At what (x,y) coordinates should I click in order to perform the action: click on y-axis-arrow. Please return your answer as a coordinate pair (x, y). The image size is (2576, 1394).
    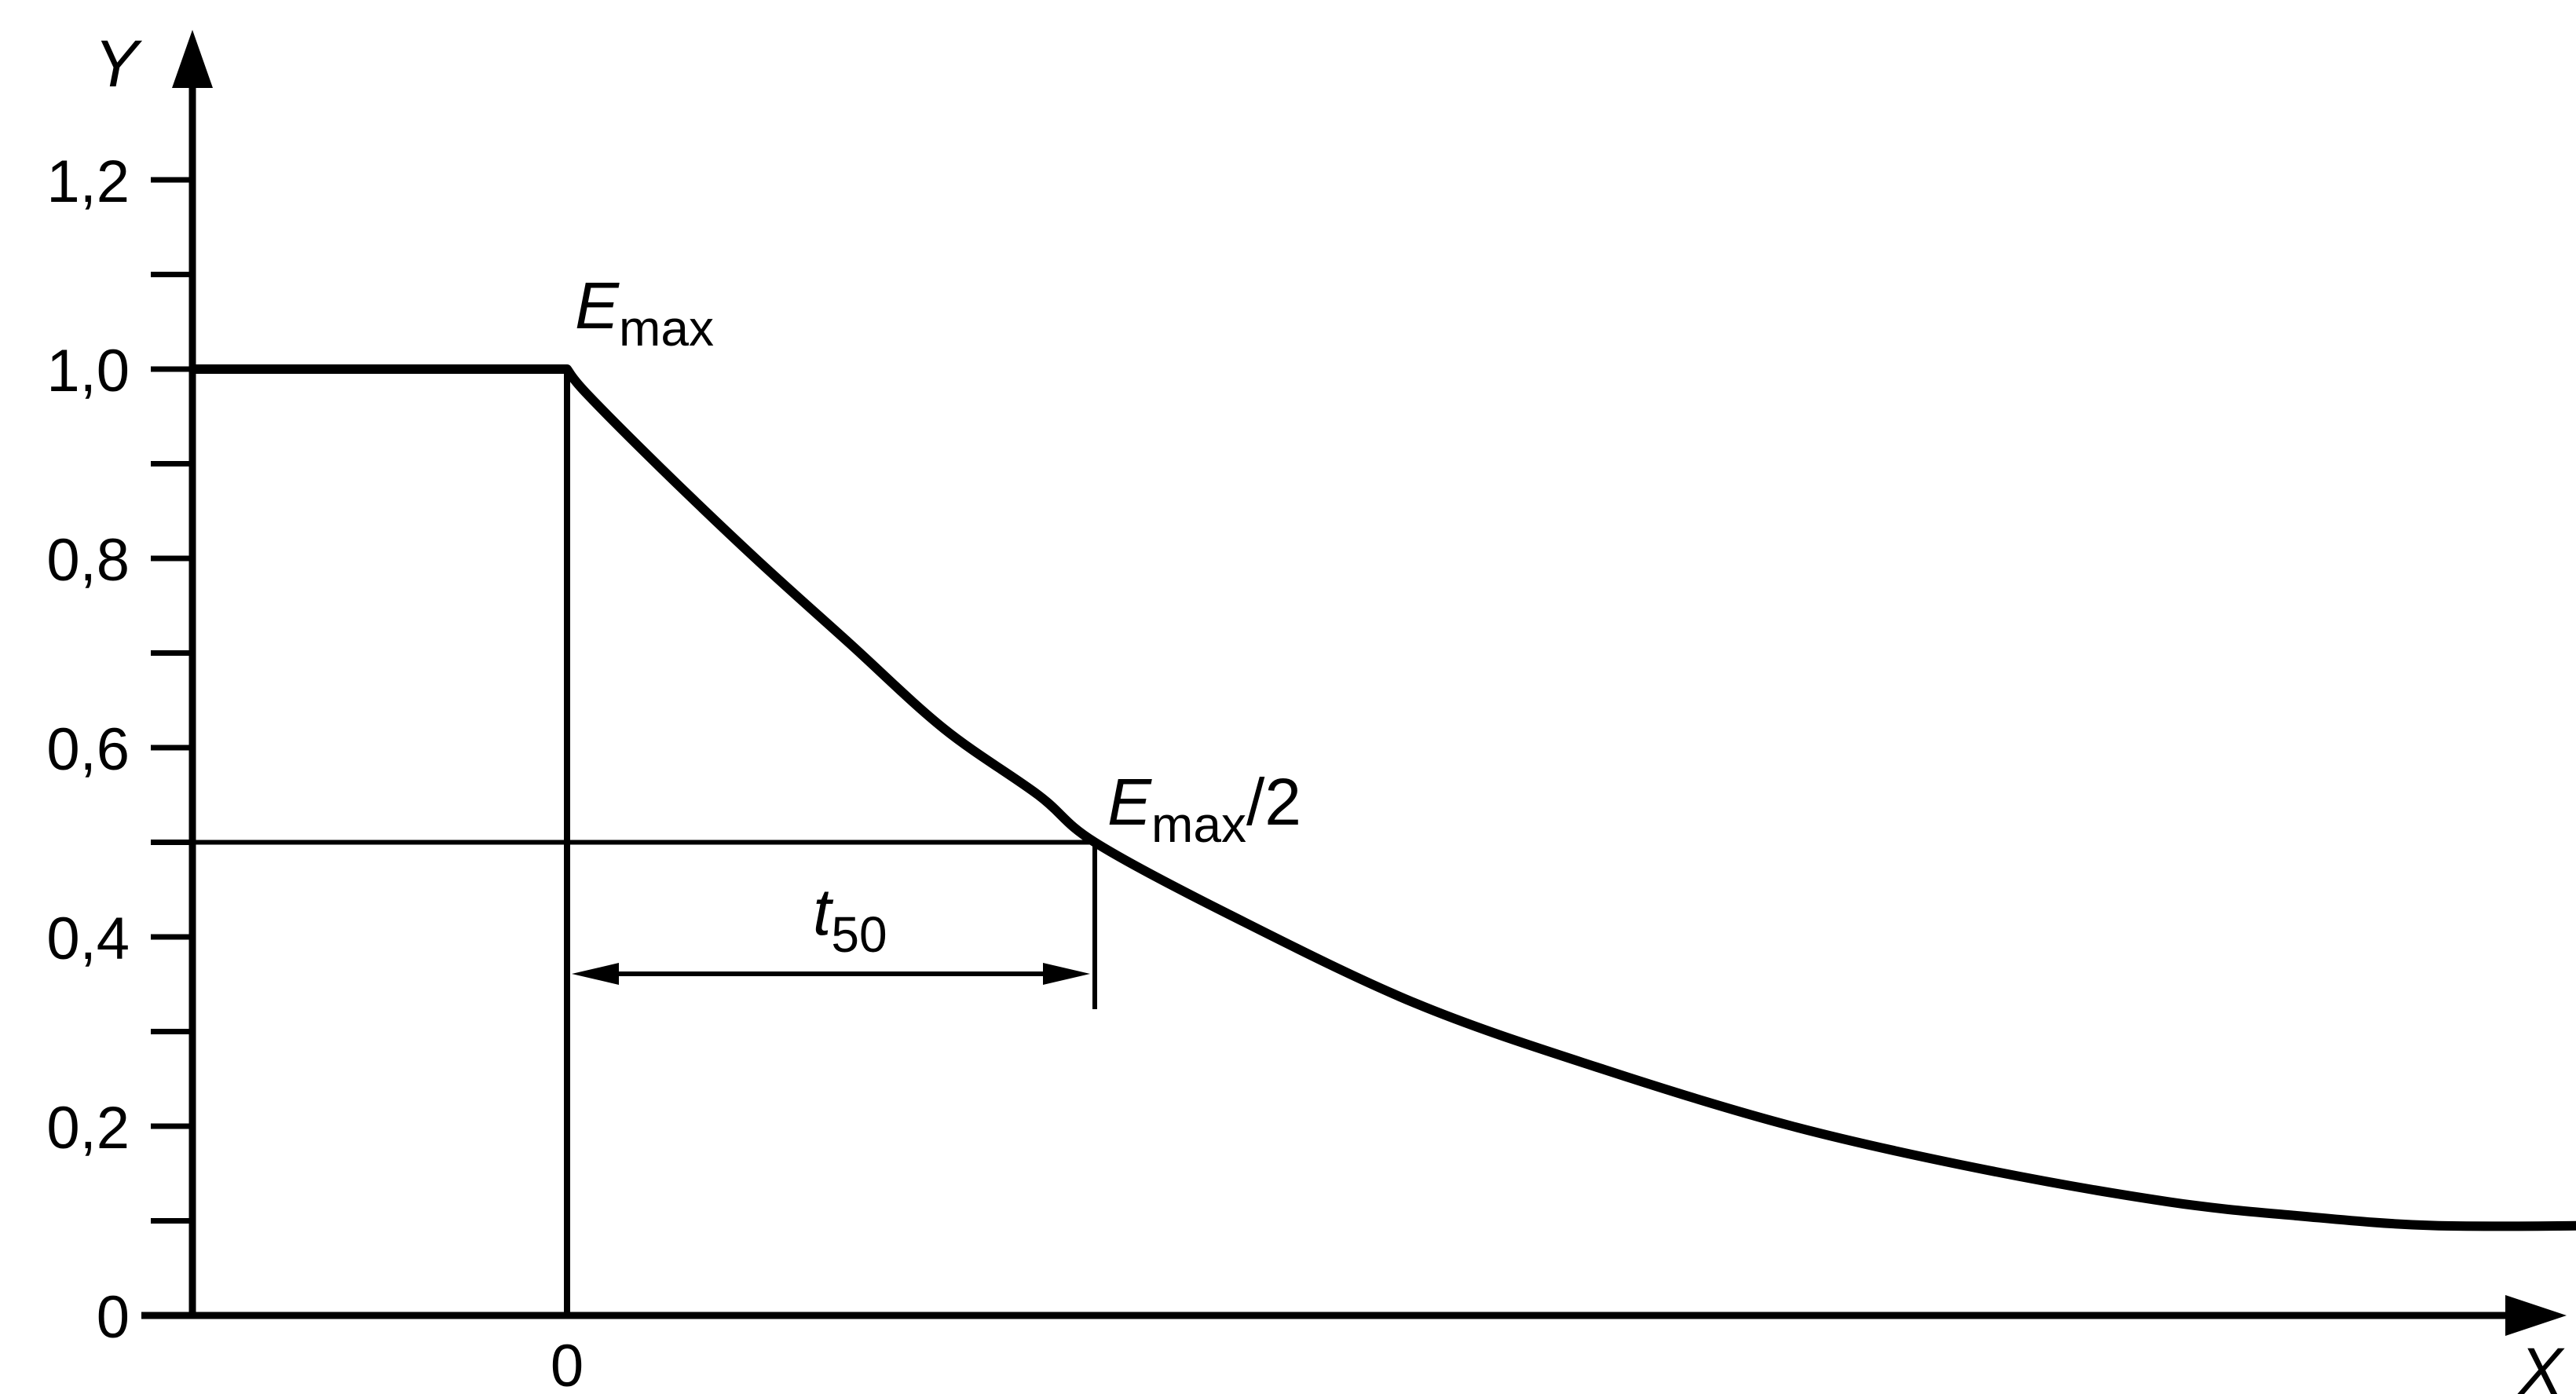
    Looking at the image, I should click on (193, 59).